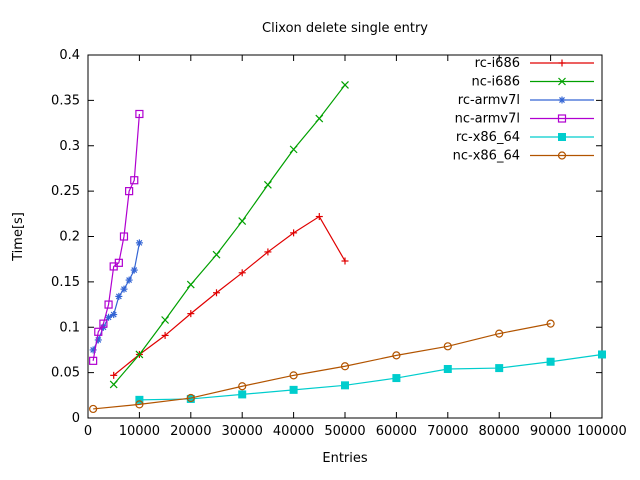  What do you see at coordinates (489, 100) in the screenshot?
I see `legend-label-rc-armv7l: rc-armv7l` at bounding box center [489, 100].